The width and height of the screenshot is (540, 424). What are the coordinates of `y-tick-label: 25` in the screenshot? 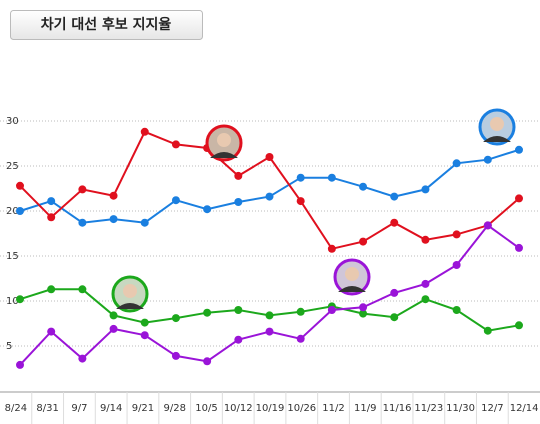 It's located at (12, 166).